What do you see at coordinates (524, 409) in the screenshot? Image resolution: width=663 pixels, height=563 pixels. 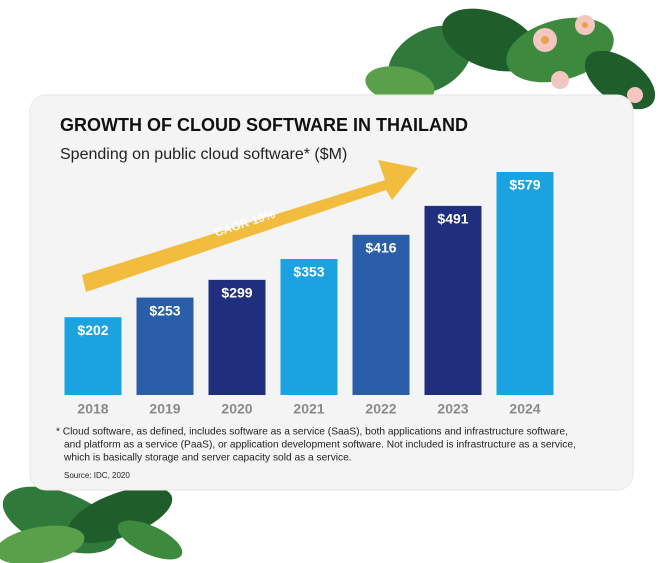 I see `x-tick-label: 2024` at bounding box center [524, 409].